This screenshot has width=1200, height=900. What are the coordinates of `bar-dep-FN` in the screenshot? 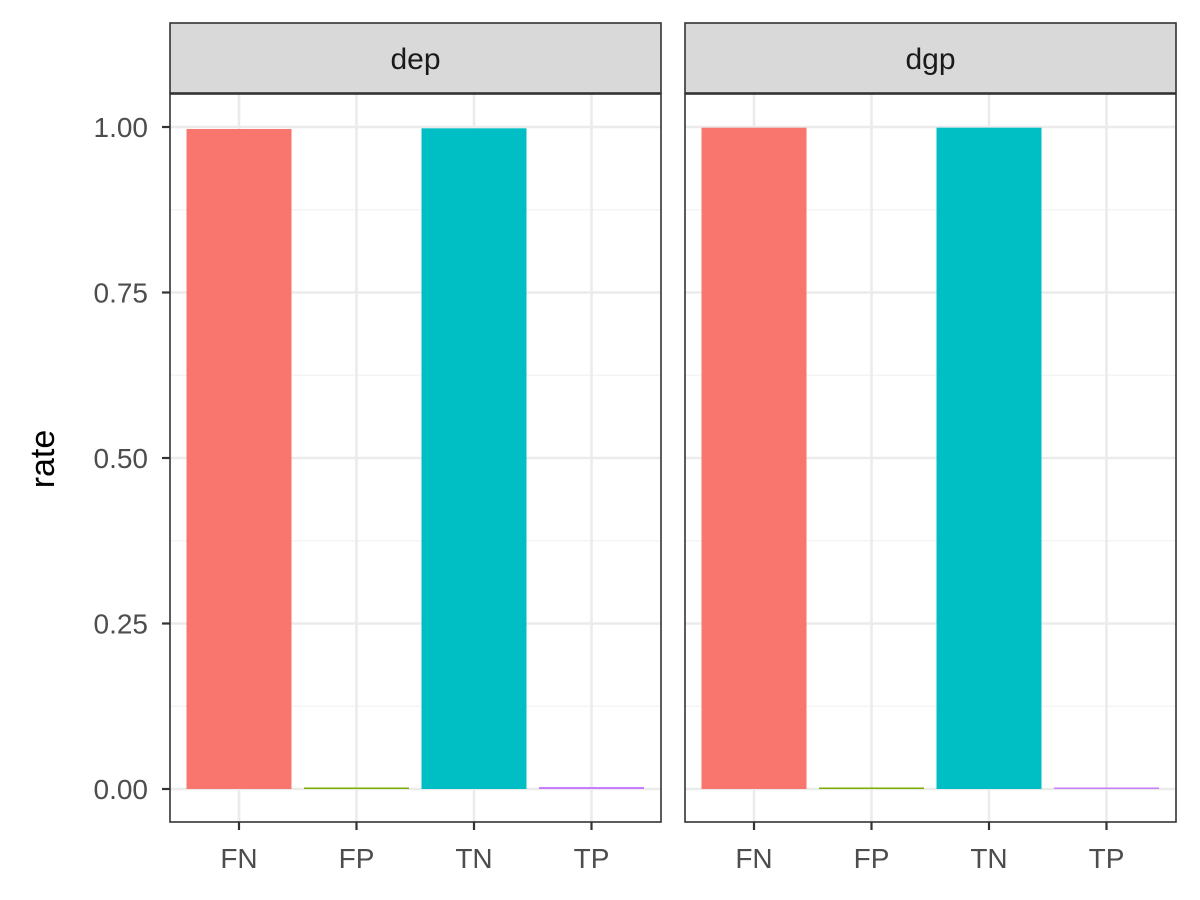 It's located at (239, 459).